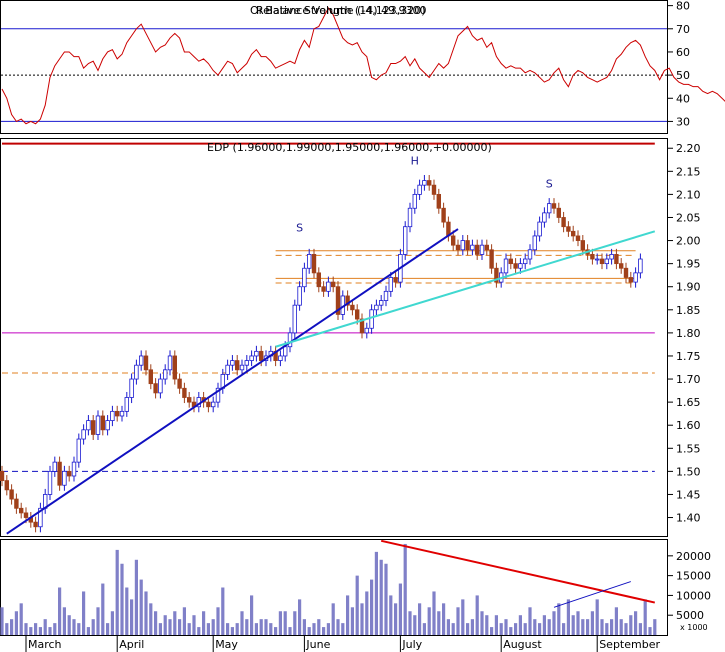 This screenshot has height=652, width=725. Describe the element at coordinates (688, 148) in the screenshot. I see `price-y-tick-label: 2.20` at that location.